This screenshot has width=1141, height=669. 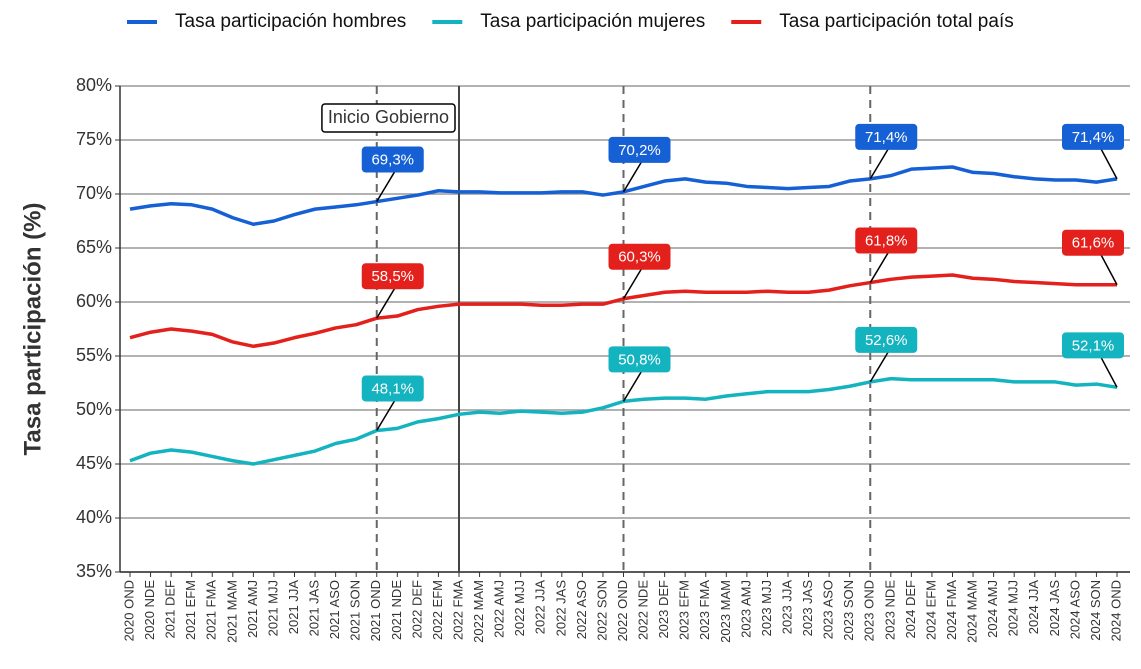 What do you see at coordinates (272, 608) in the screenshot?
I see `x-tick-label: 2021 MJJ` at bounding box center [272, 608].